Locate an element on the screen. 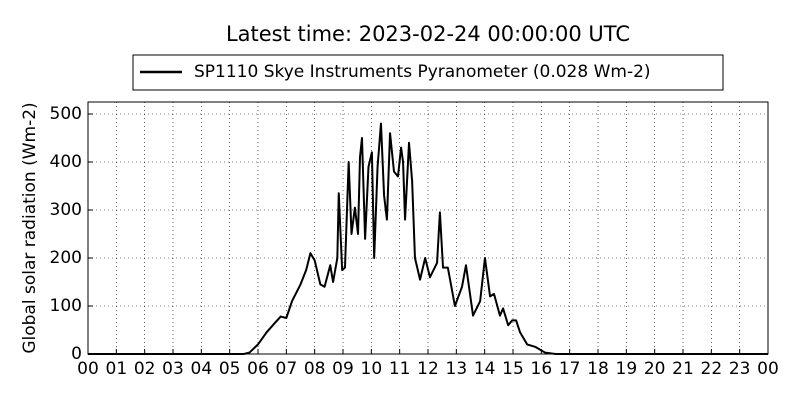 The height and width of the screenshot is (404, 800). x-tick-label: 03 is located at coordinates (173, 369).